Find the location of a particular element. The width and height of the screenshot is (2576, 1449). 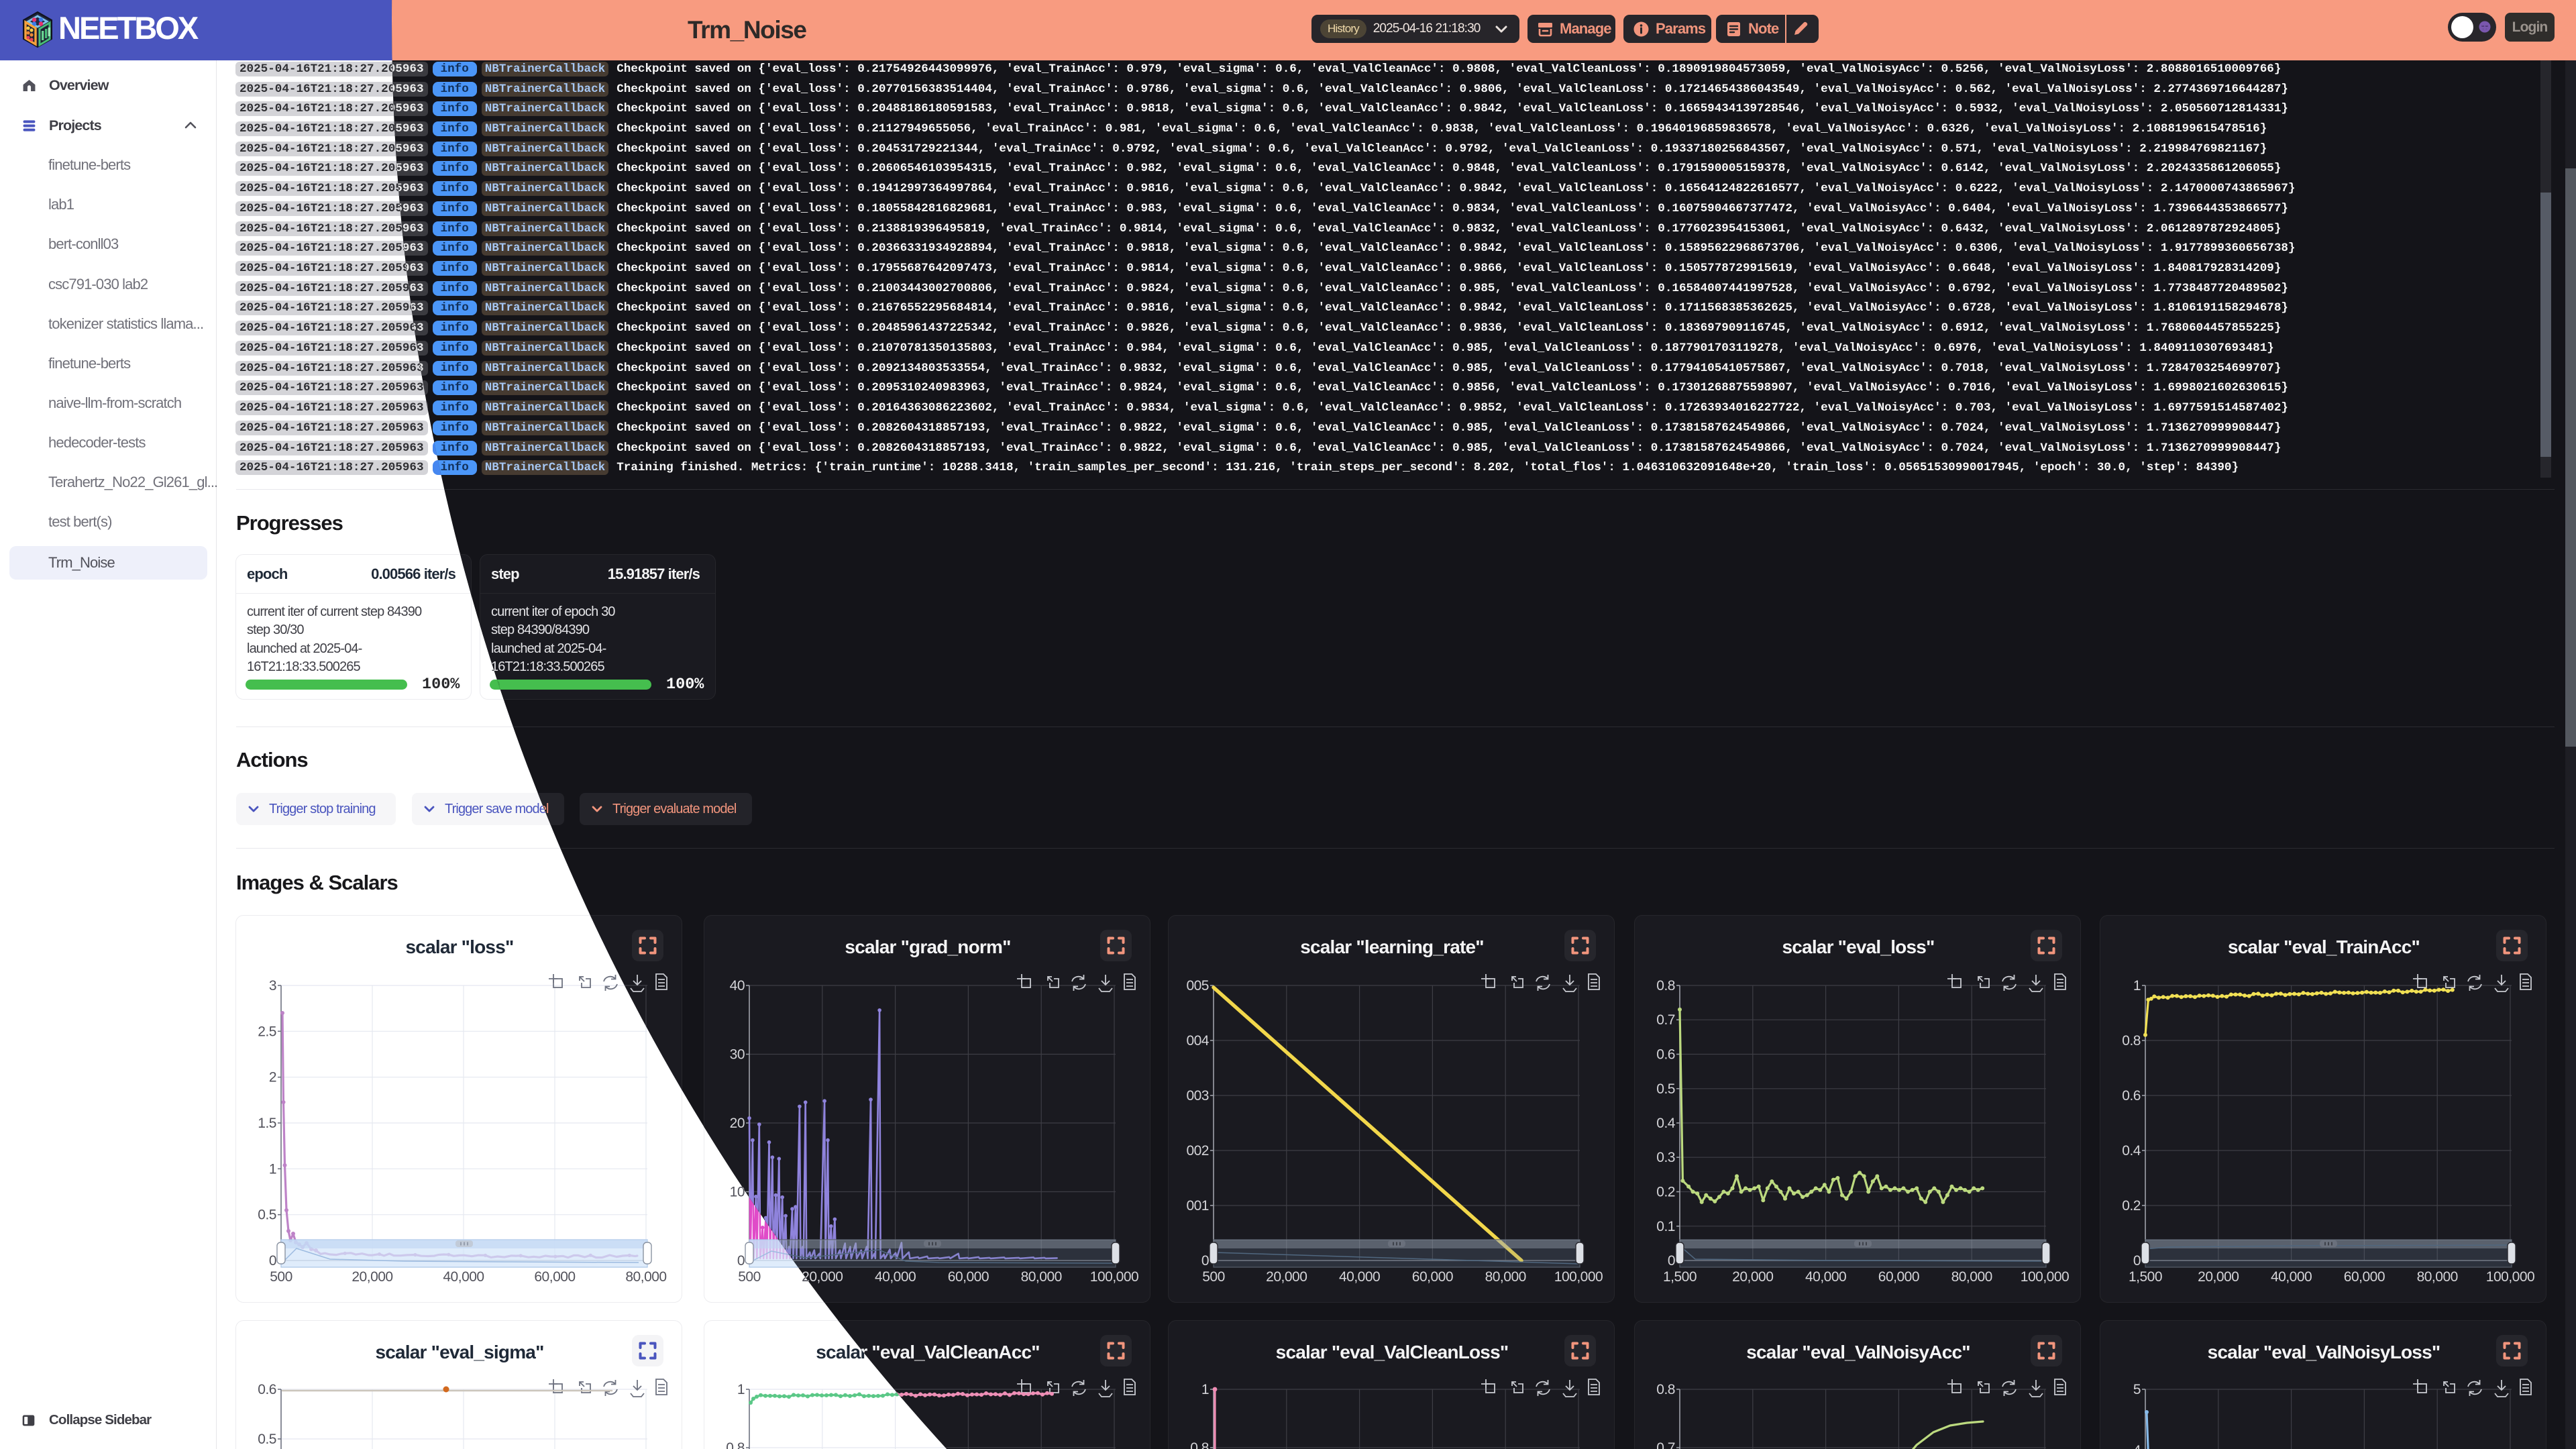

svg-text: scalar "learning_rate" is located at coordinates (1392, 946).